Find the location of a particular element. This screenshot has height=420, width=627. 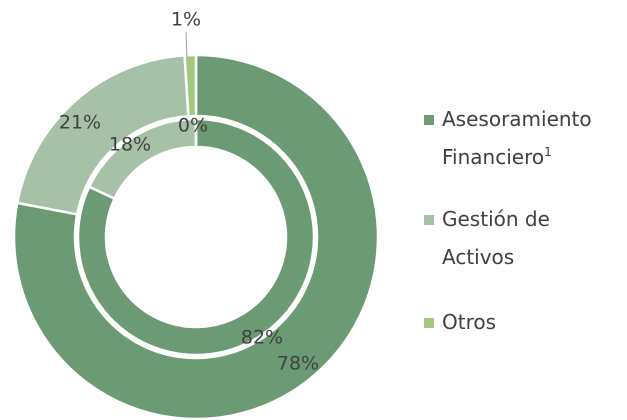

legend-item: Asesoramiento Financiero1 is located at coordinates (509, 138).